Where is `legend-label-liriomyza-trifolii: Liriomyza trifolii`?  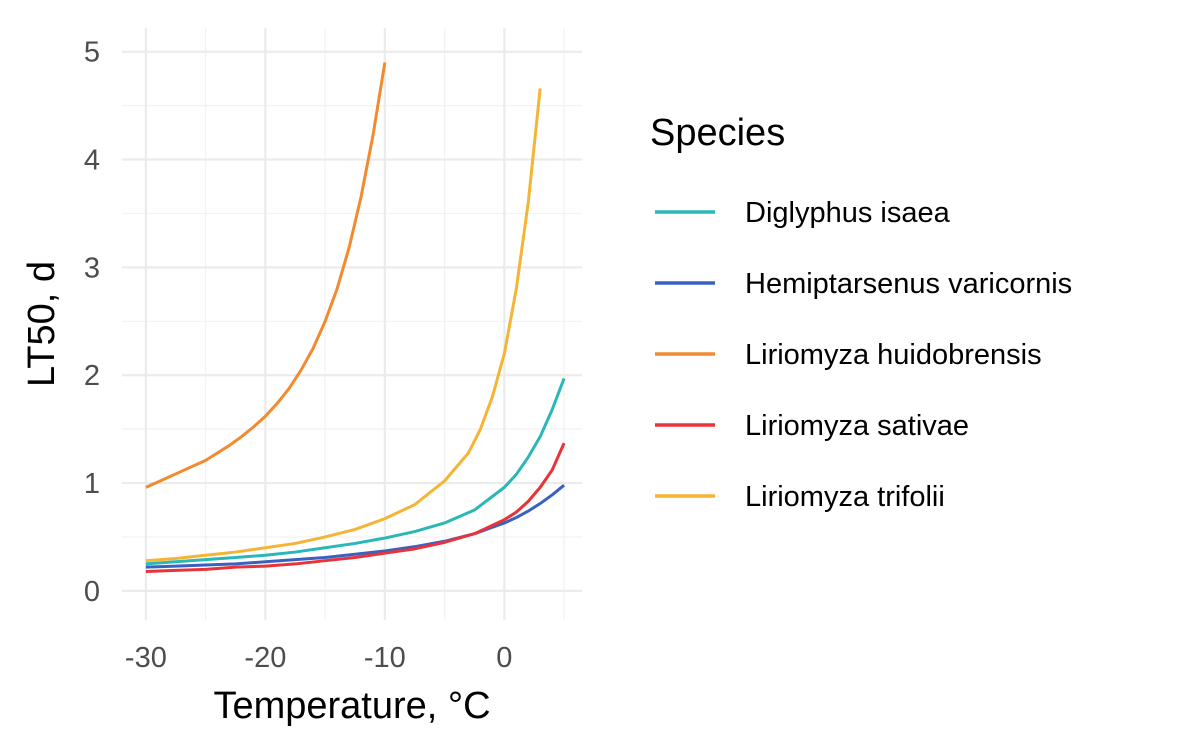
legend-label-liriomyza-trifolii: Liriomyza trifolii is located at coordinates (845, 497).